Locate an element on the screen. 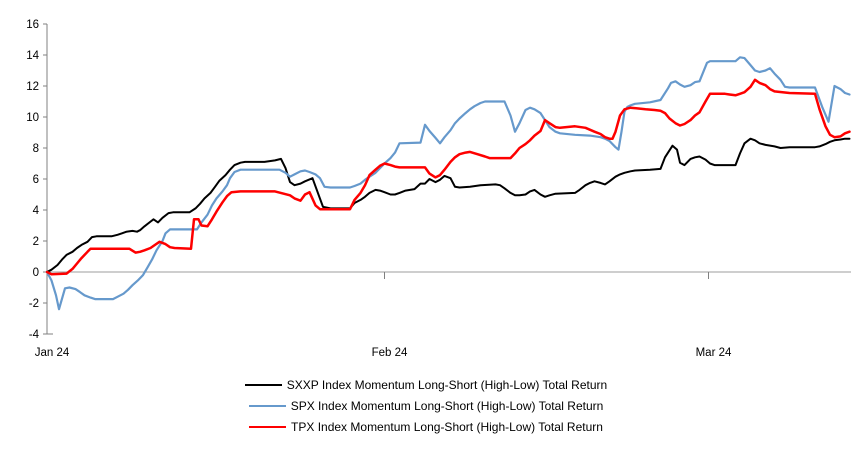  x-tick-label: Jan 24 is located at coordinates (52, 353).